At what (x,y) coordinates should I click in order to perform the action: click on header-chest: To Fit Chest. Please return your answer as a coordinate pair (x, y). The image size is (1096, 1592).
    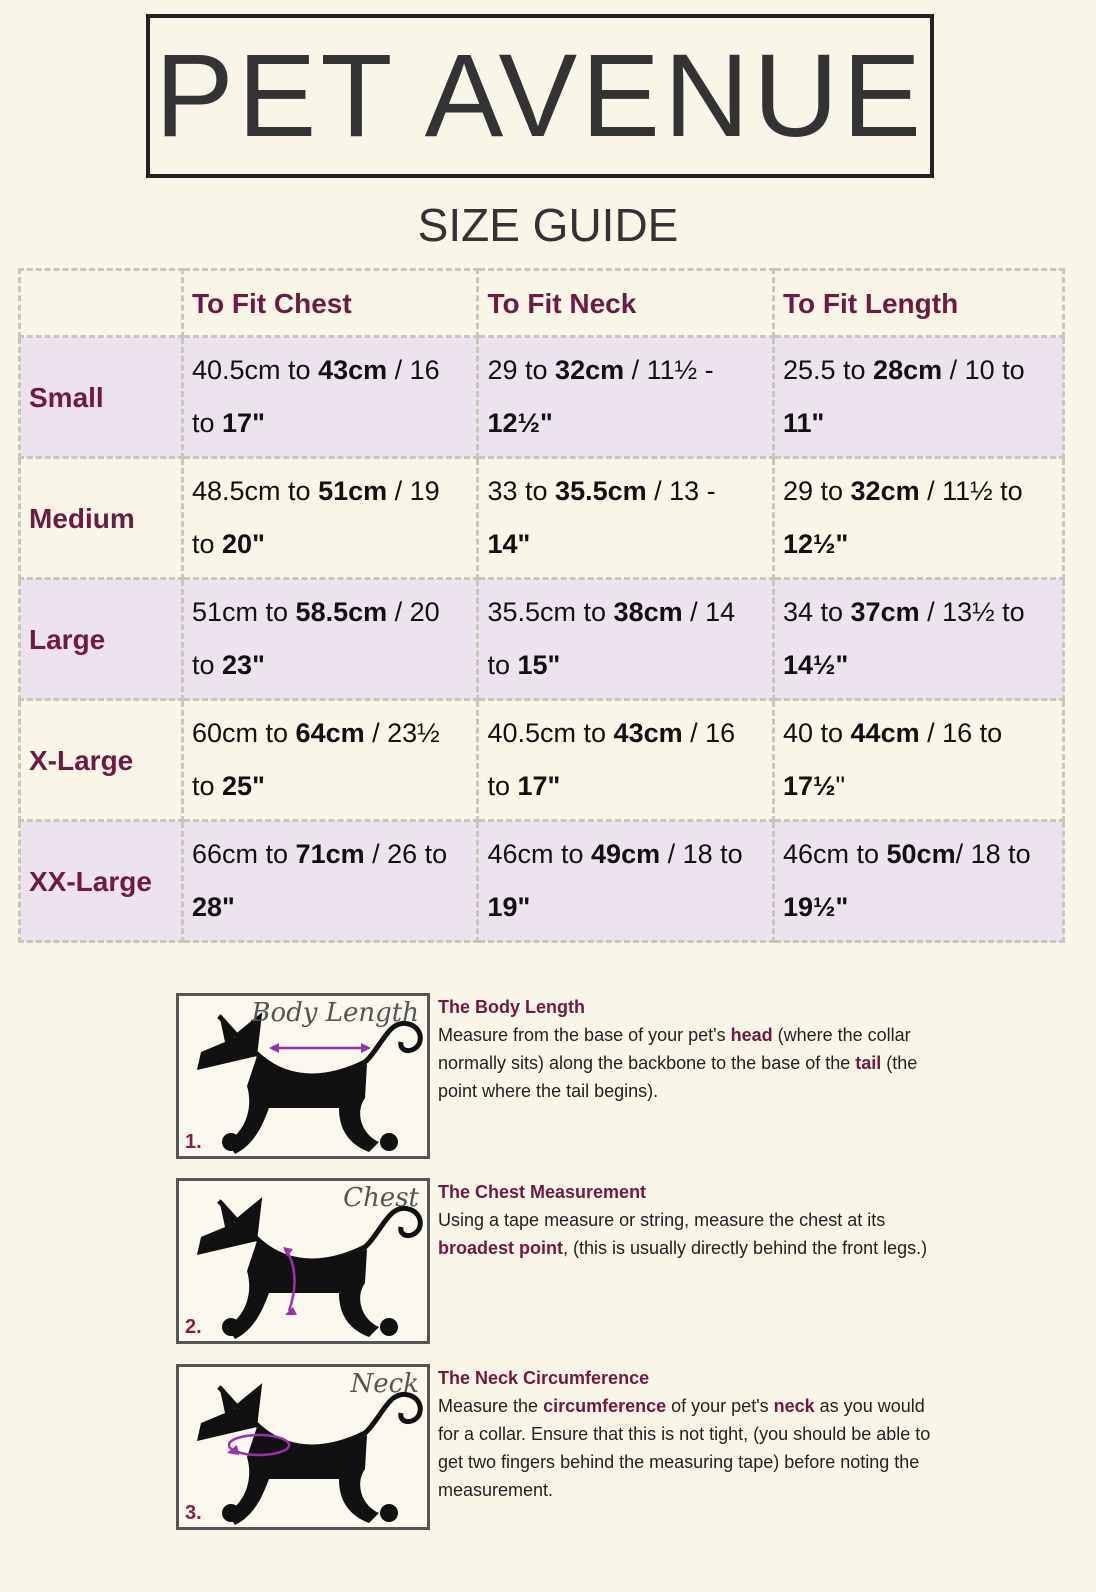
    Looking at the image, I should click on (330, 303).